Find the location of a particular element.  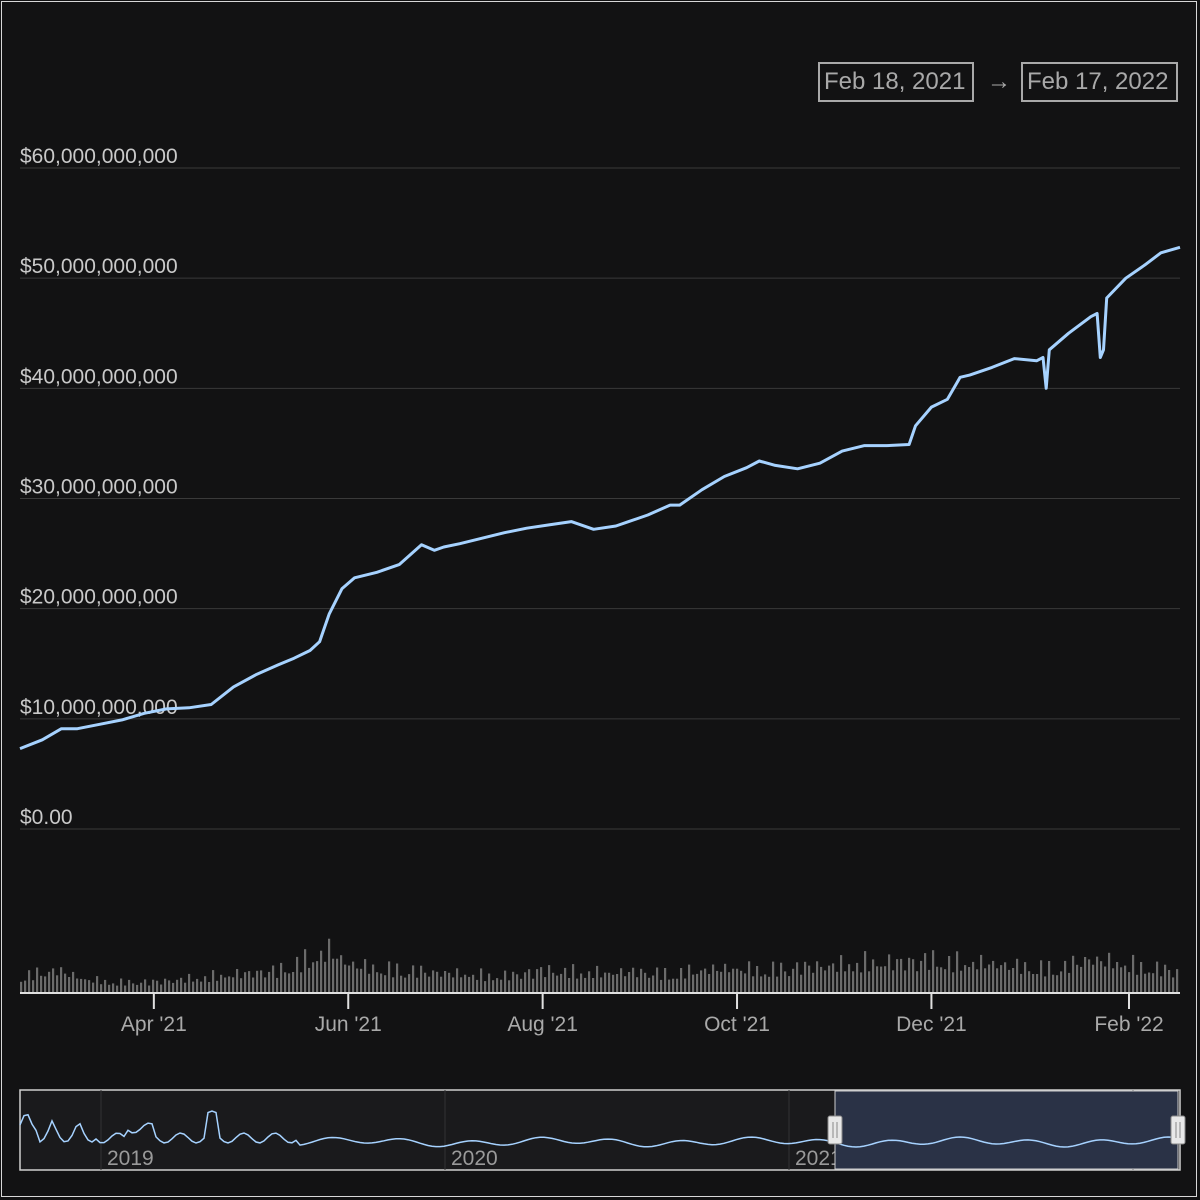

range-arrow-icon: → is located at coordinates (999, 81).